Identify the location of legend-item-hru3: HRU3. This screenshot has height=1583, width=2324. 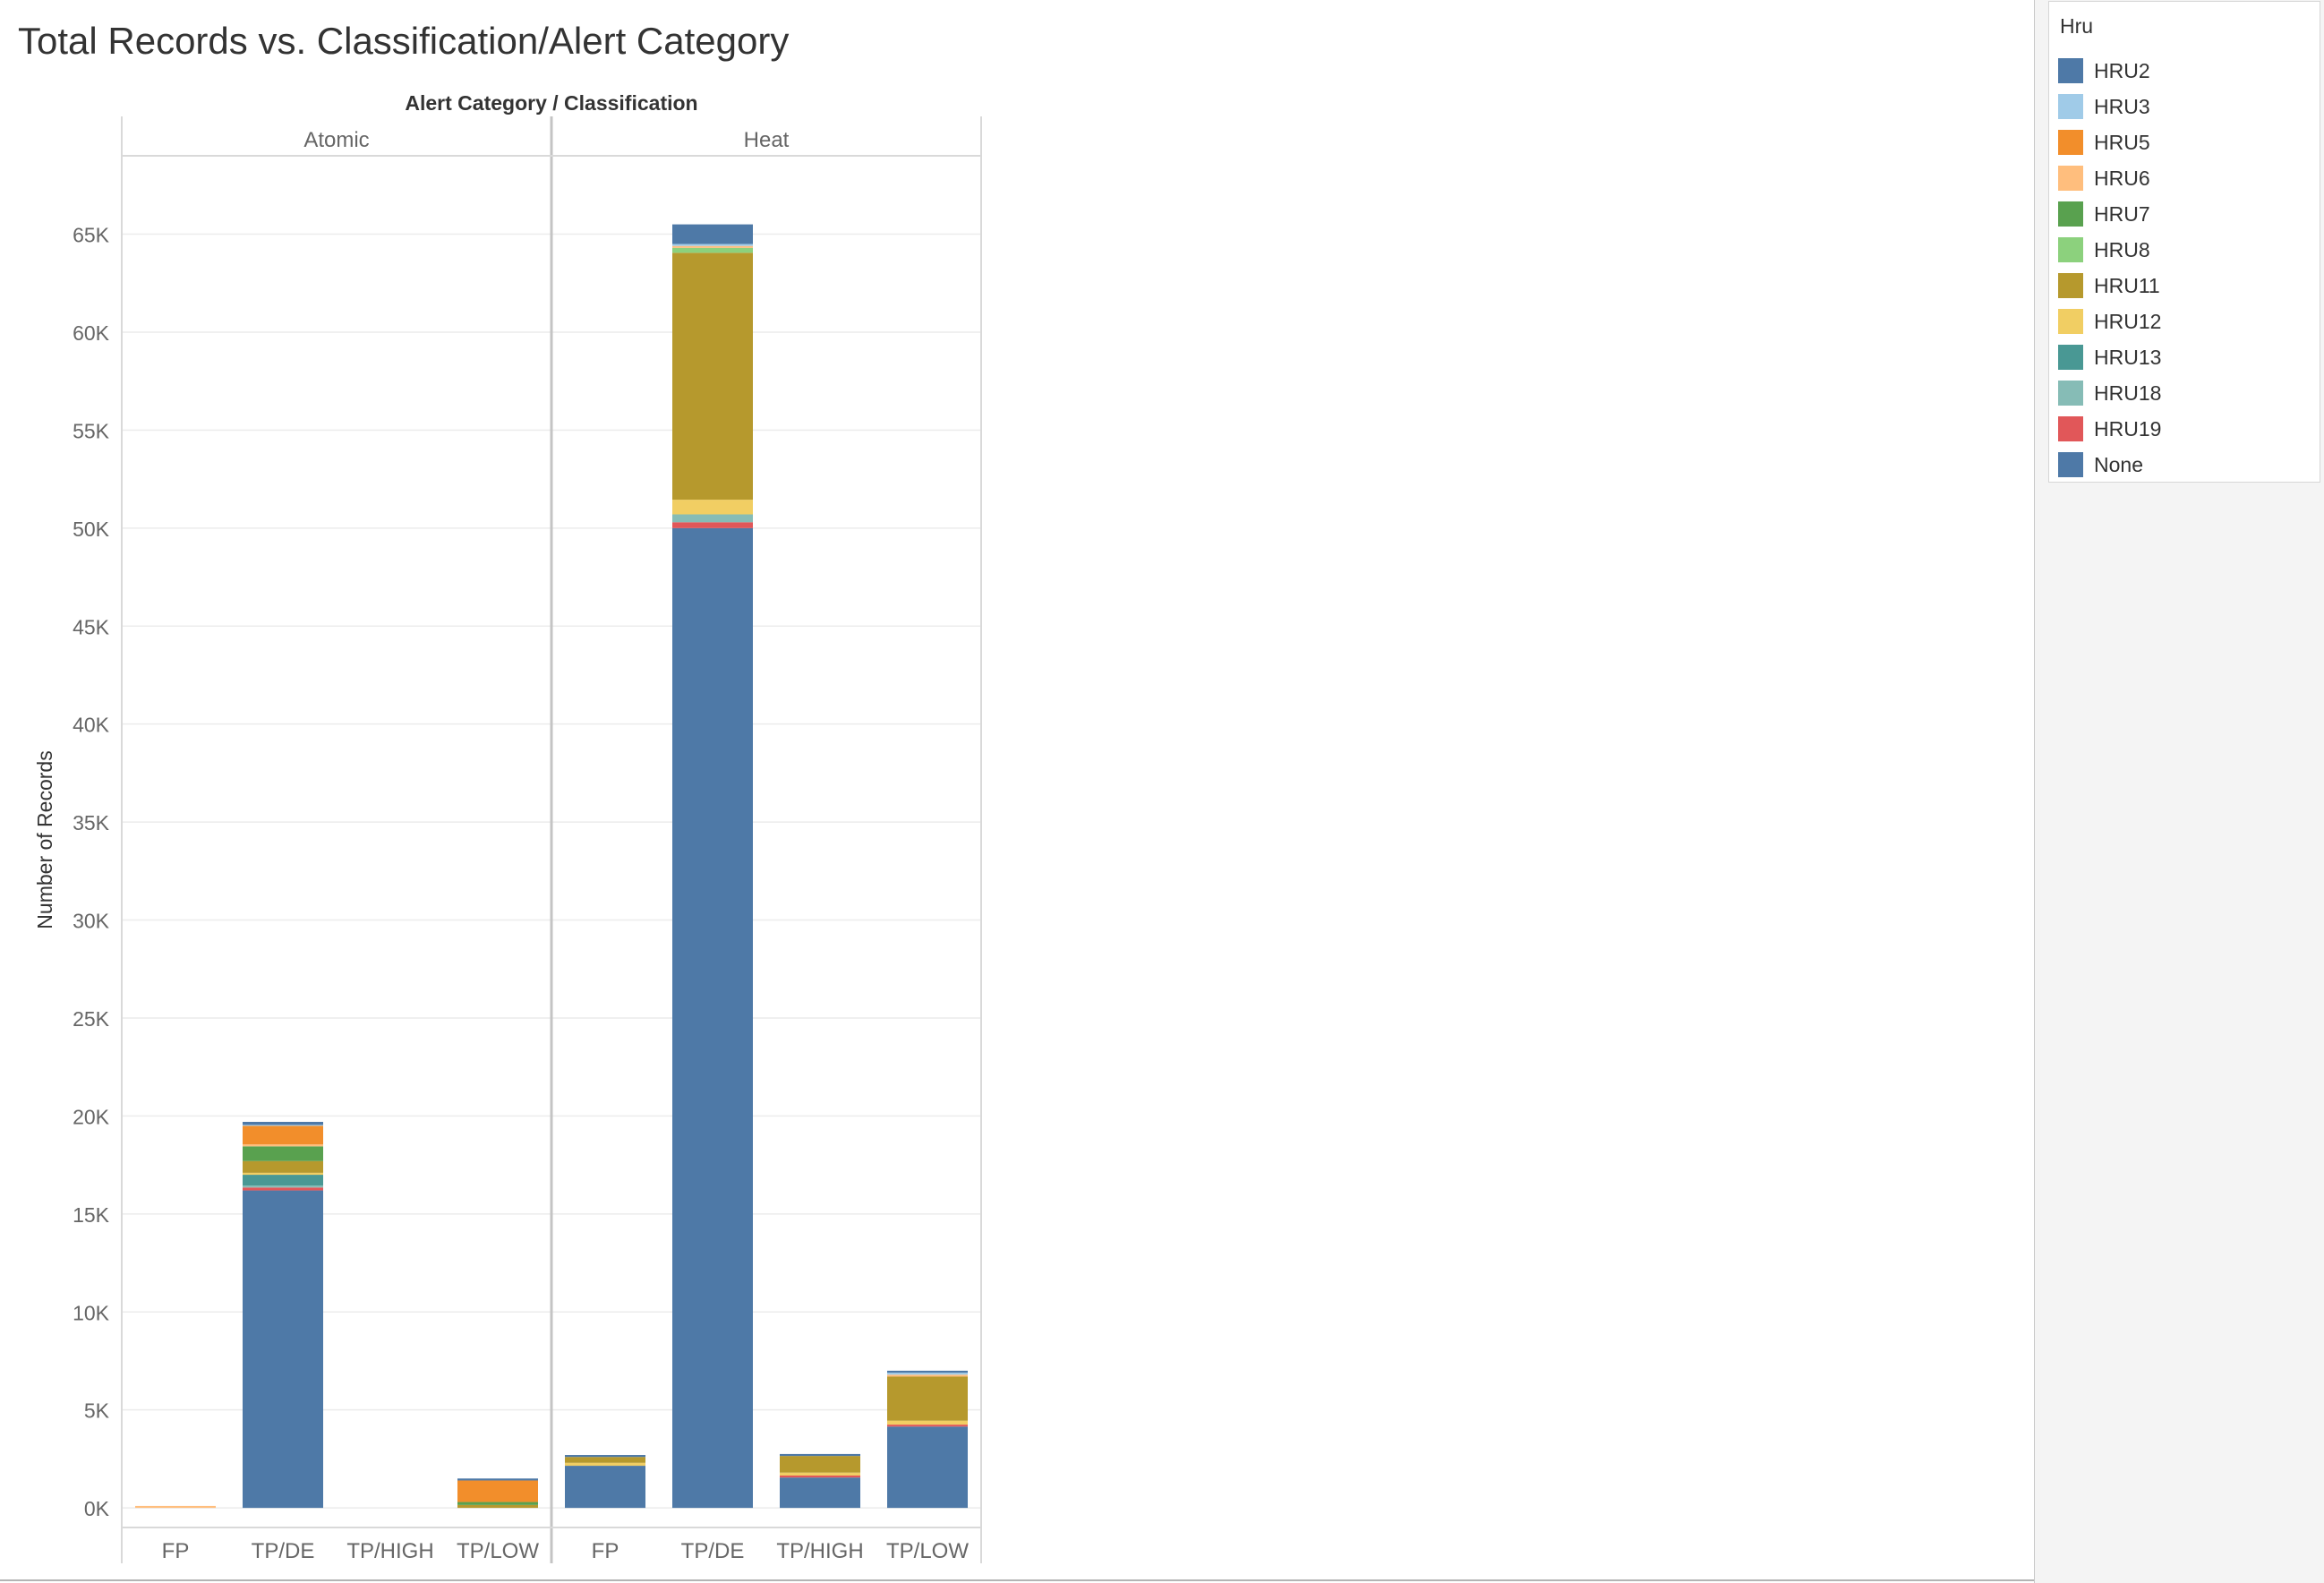
(2104, 106).